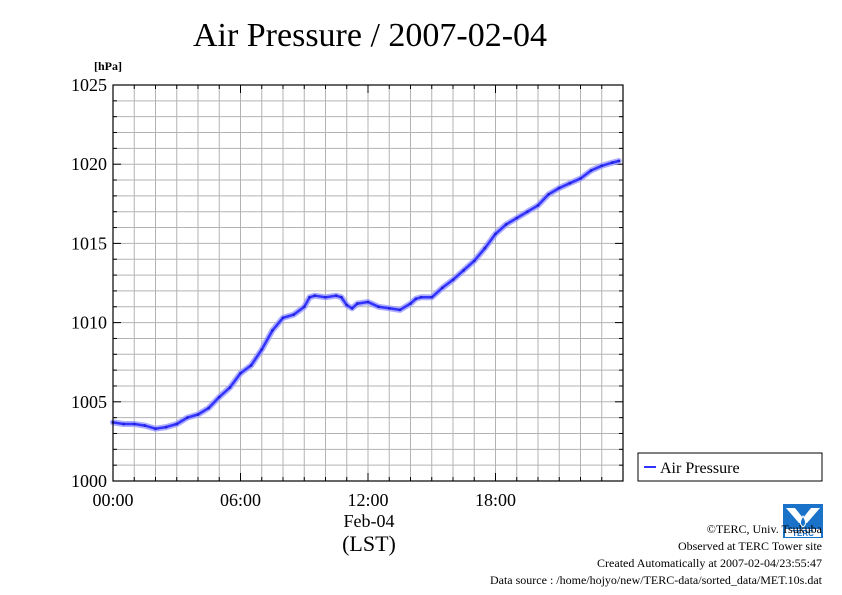 The width and height of the screenshot is (842, 595). Describe the element at coordinates (89, 164) in the screenshot. I see `y-tick-label: 1020` at that location.